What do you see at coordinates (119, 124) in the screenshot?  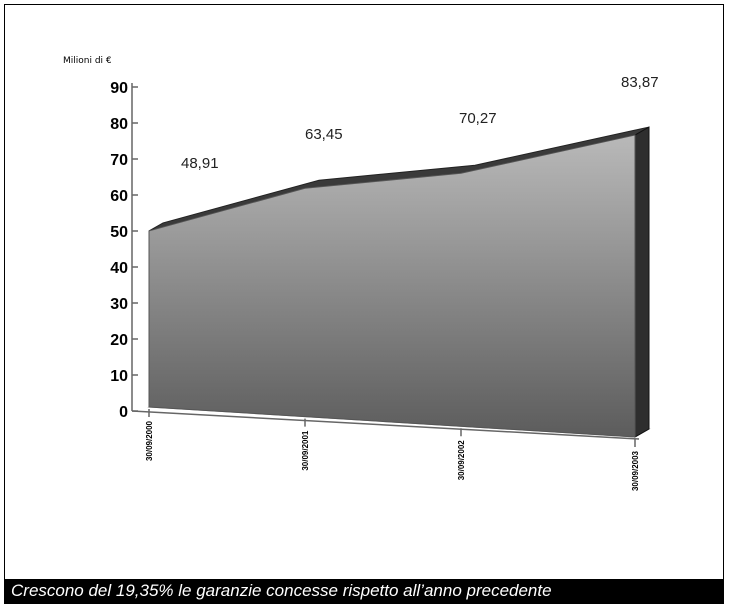 I see `y-tick-label: 80` at bounding box center [119, 124].